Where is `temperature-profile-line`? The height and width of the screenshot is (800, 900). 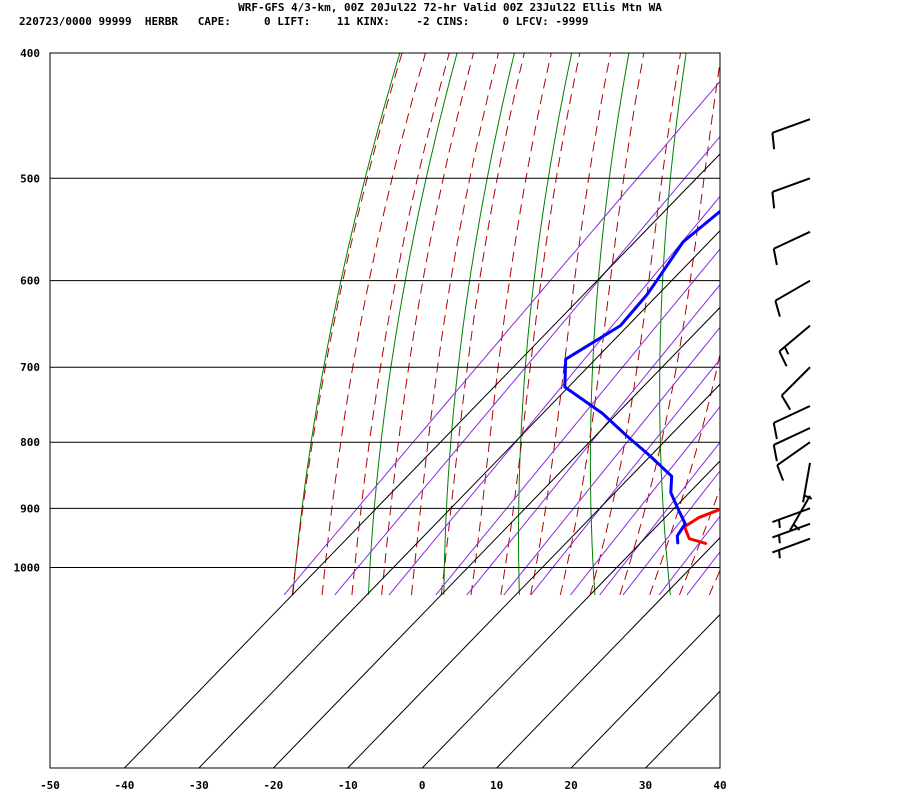 temperature-profile-line is located at coordinates (701, 526).